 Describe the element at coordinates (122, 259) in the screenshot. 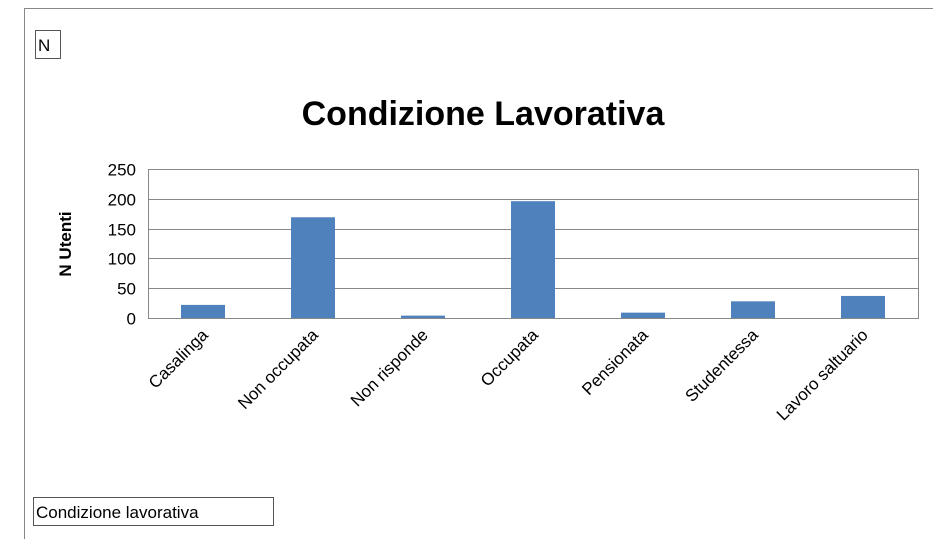

I see `y-tick-label: 100` at that location.